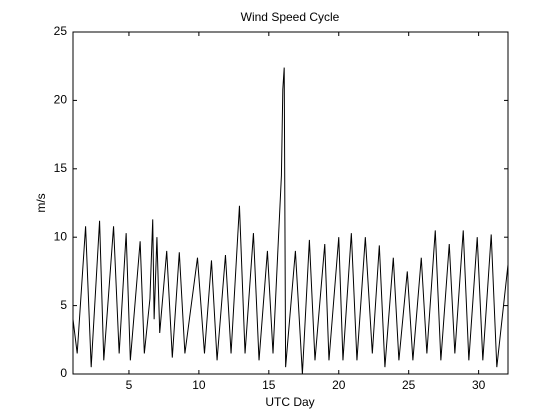 The image size is (560, 420). What do you see at coordinates (63, 373) in the screenshot?
I see `y-tick-label: 0` at bounding box center [63, 373].